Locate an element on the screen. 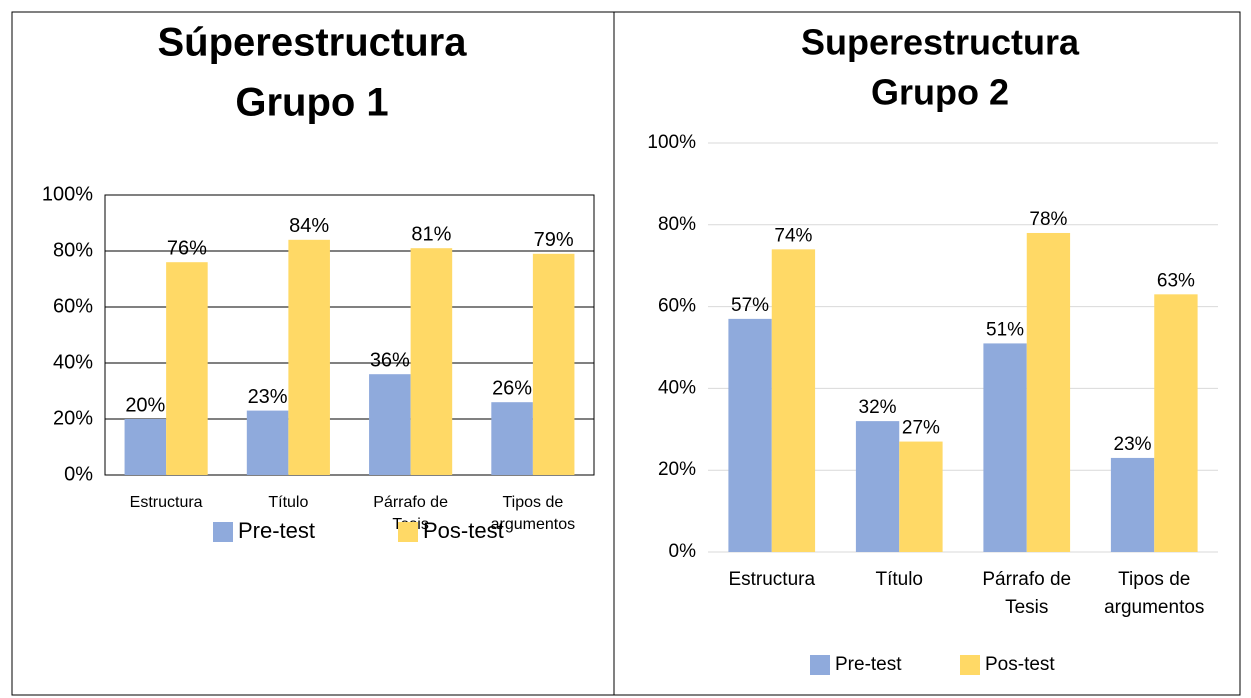 The height and width of the screenshot is (698, 1251). chart-title: Superestructura is located at coordinates (940, 42).